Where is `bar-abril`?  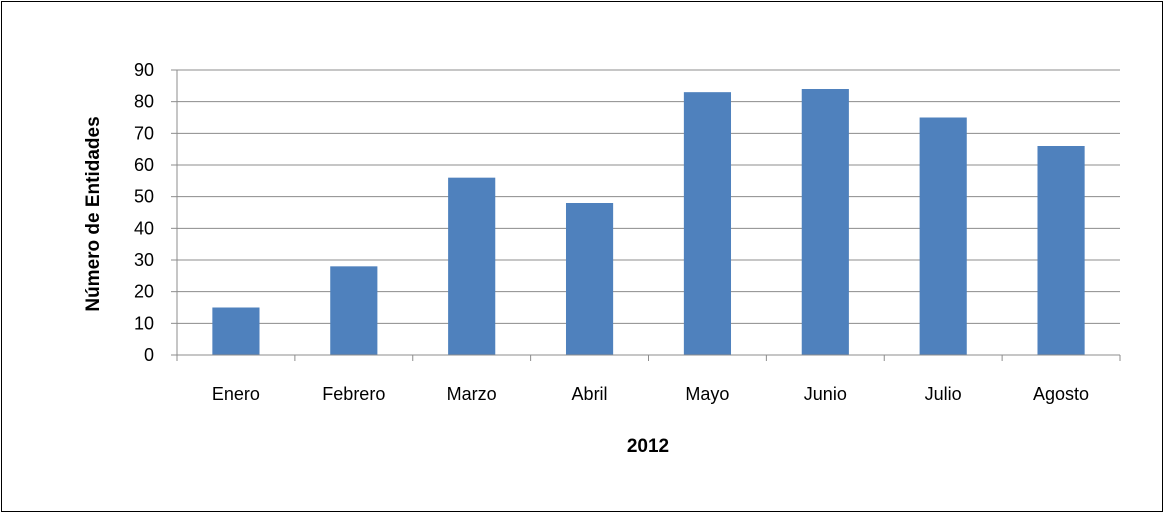 bar-abril is located at coordinates (589, 279).